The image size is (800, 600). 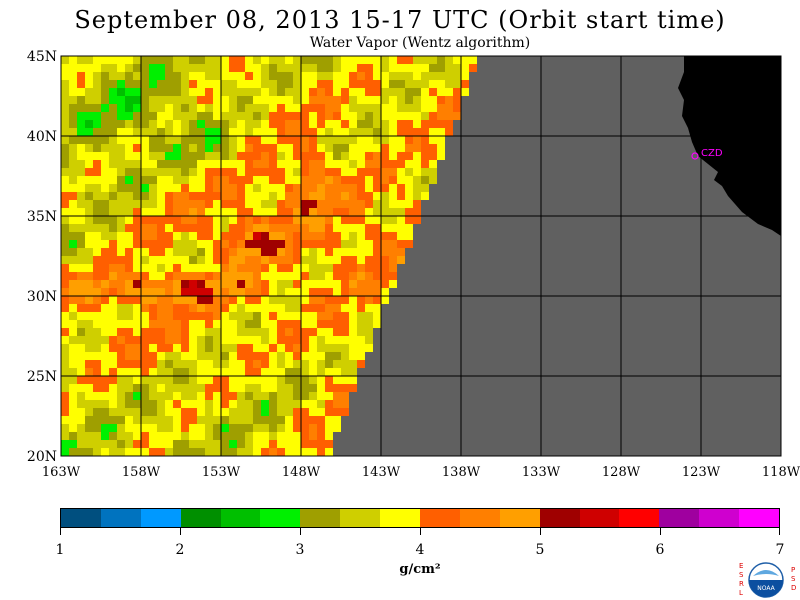 I want to click on station-marker-czd: CZD, so click(x=707, y=154).